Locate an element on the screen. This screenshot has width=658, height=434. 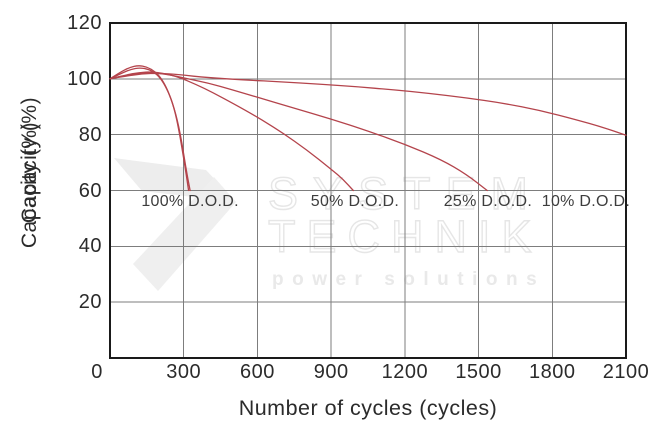
x-tick-label: 1200 is located at coordinates (405, 372).